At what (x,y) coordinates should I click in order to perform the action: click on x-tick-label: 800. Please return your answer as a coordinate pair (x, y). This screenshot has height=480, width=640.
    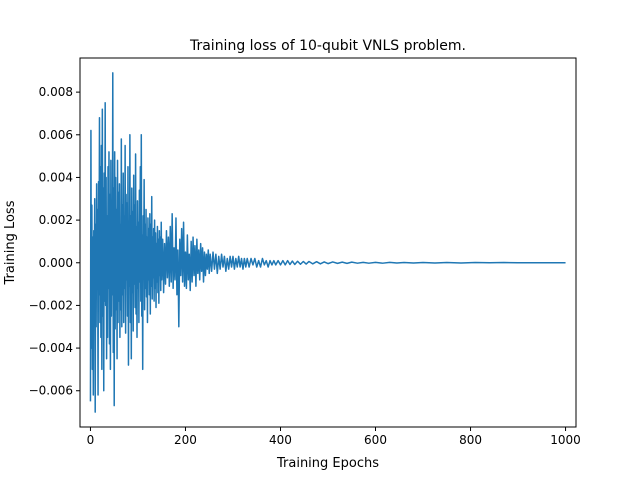
    Looking at the image, I should click on (470, 440).